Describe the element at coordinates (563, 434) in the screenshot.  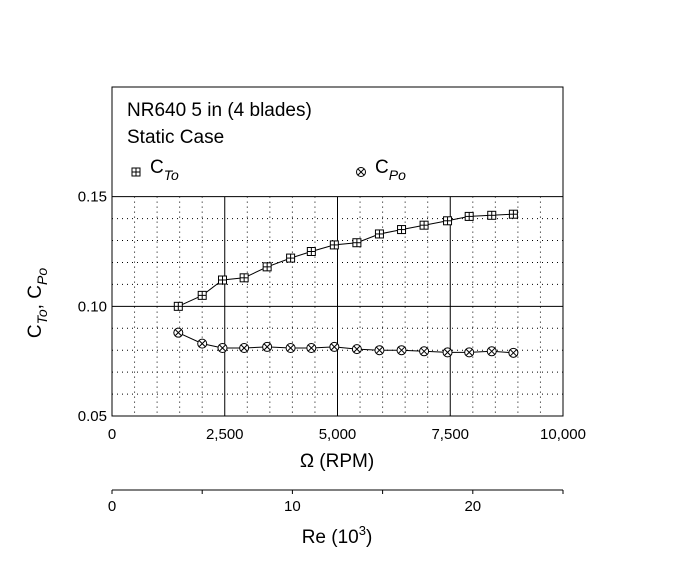
I see `x-tick-label: 10,000` at that location.